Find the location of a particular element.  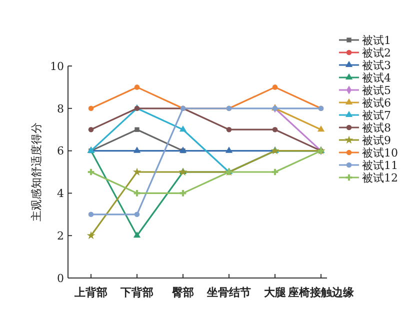

x-tick-label: 下背部 is located at coordinates (137, 292).